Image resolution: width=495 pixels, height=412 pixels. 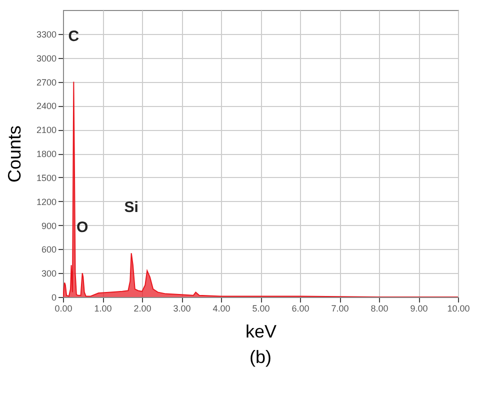 What do you see at coordinates (419, 309) in the screenshot?
I see `x-tick-label: 9.00` at bounding box center [419, 309].